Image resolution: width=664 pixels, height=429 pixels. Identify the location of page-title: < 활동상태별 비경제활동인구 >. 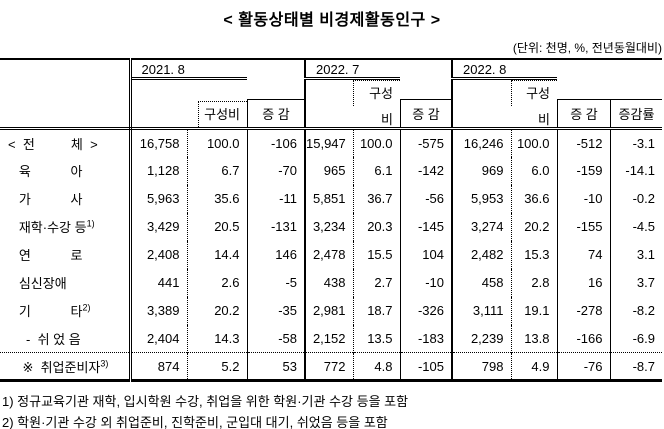
(332, 20).